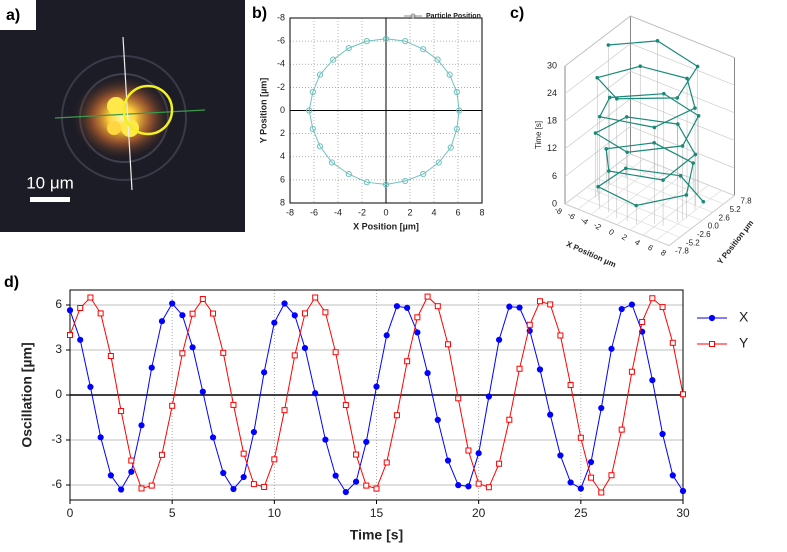 The width and height of the screenshot is (787, 552). What do you see at coordinates (457, 212) in the screenshot?
I see `x-tick-label: 6` at bounding box center [457, 212].